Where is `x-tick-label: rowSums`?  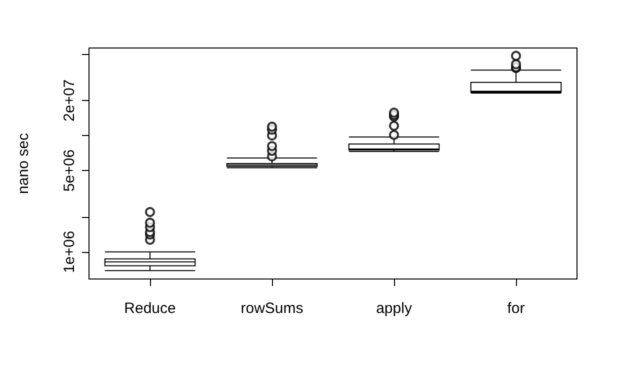
x-tick-label: rowSums is located at coordinates (272, 308).